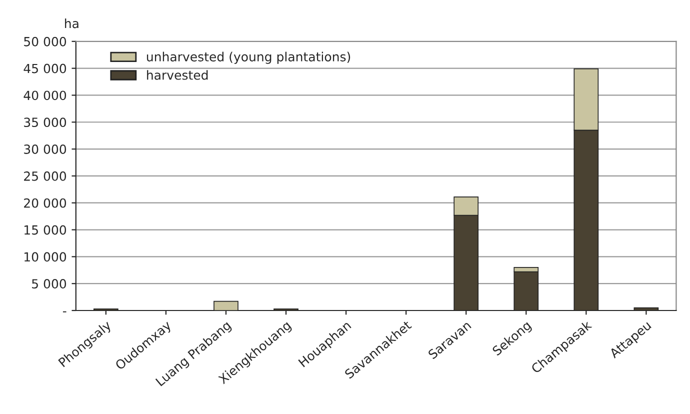 This screenshot has height=414, width=690. Describe the element at coordinates (45, 257) in the screenshot. I see `y-tick-label: 10 000` at that location.